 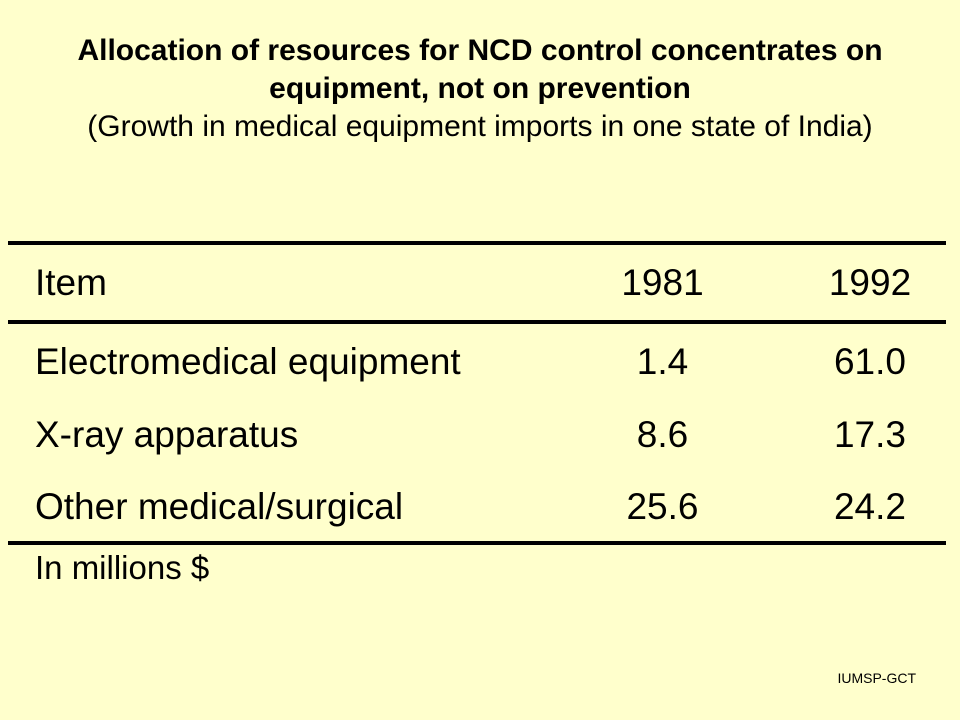 What do you see at coordinates (477, 243) in the screenshot?
I see `table-top-rule` at bounding box center [477, 243].